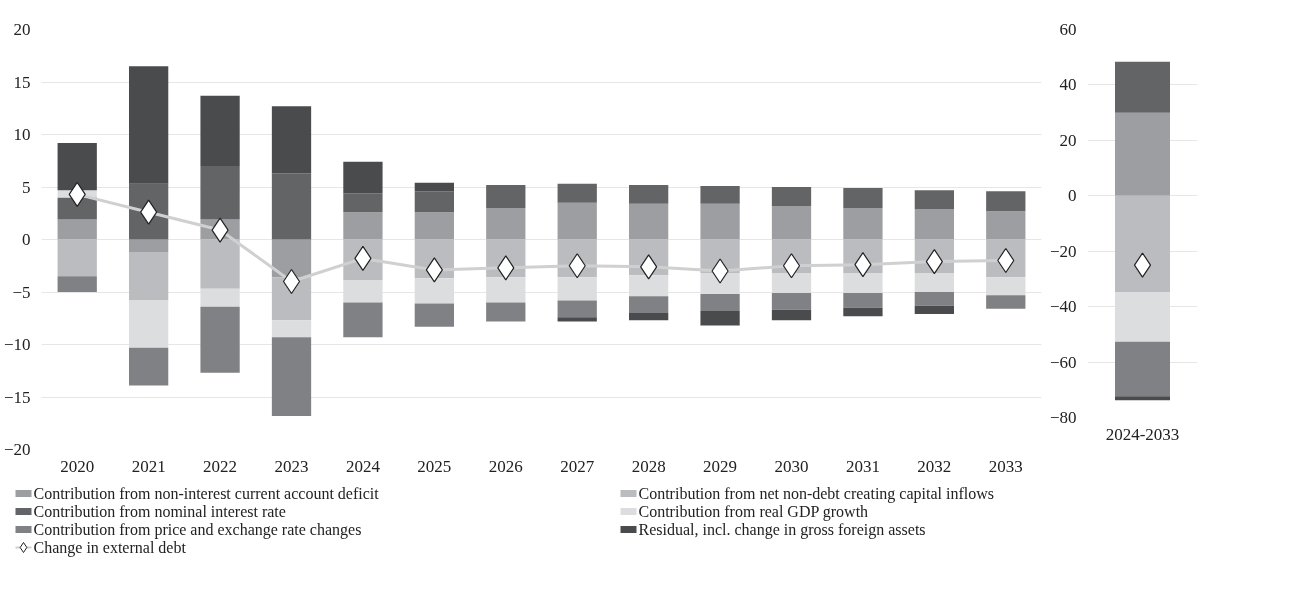 The width and height of the screenshot is (1298, 611). Describe the element at coordinates (1142, 434) in the screenshot. I see `x-tick-label: 2024-2033` at that location.